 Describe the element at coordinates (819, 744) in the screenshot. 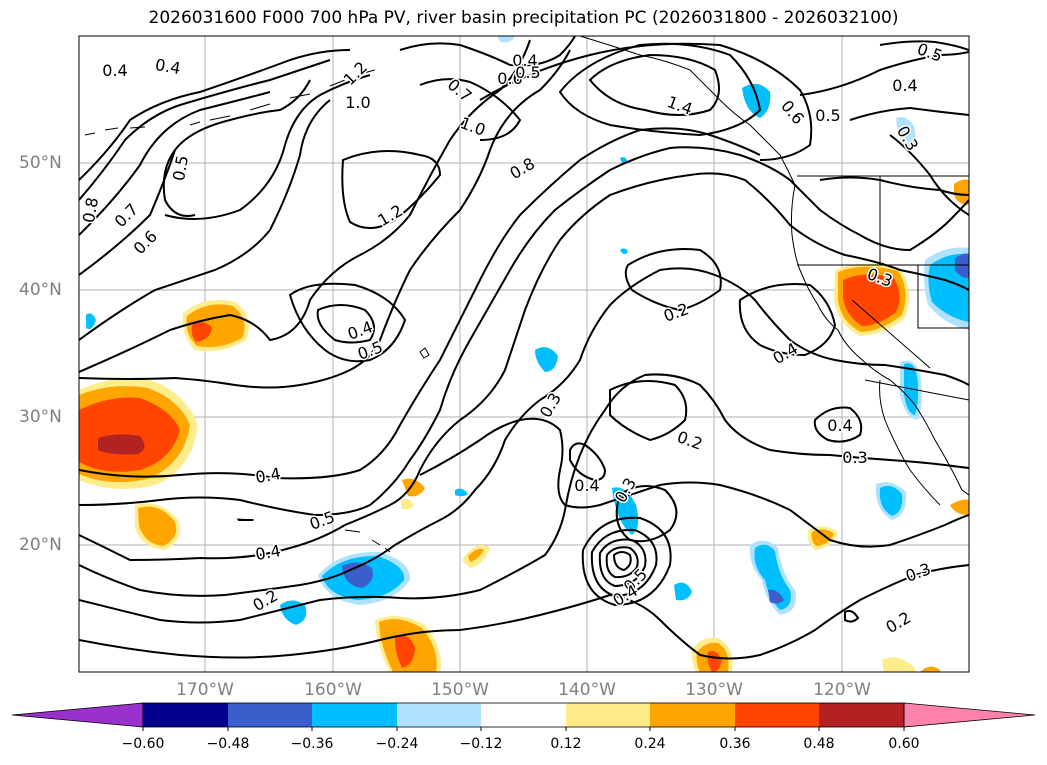

I see `colorbar-tick-label: 0.48` at that location.